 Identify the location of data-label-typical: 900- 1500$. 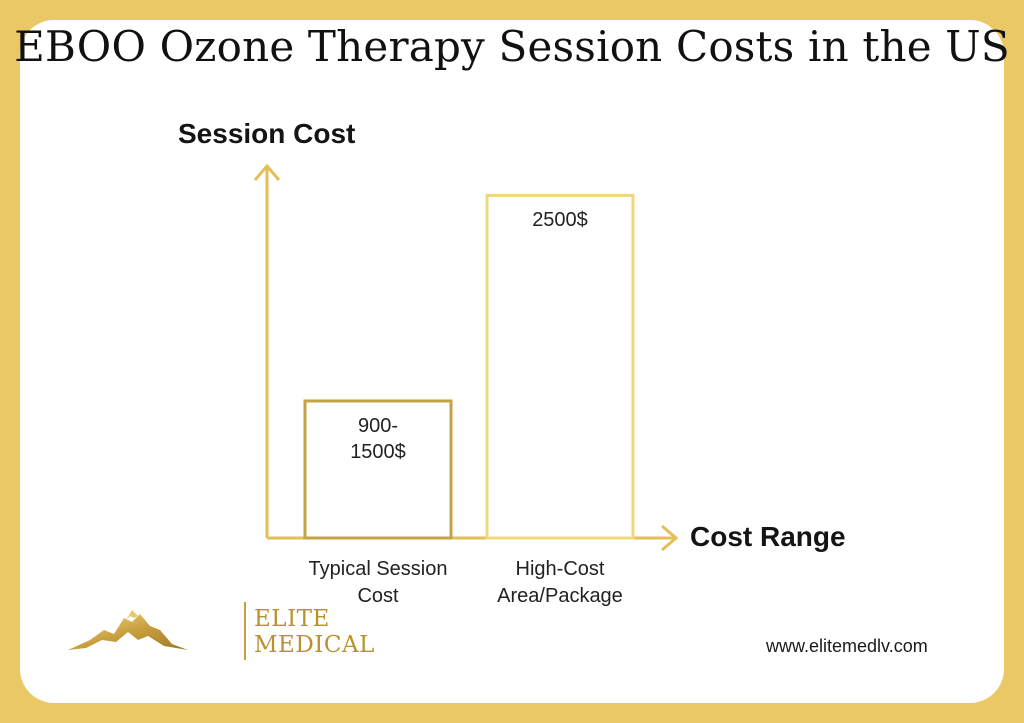
(378, 439).